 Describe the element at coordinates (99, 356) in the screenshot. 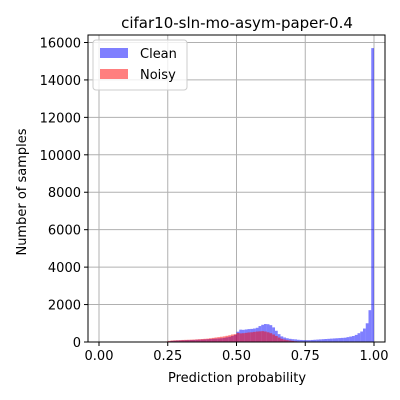

I see `x-tick-label: 0.00` at that location.